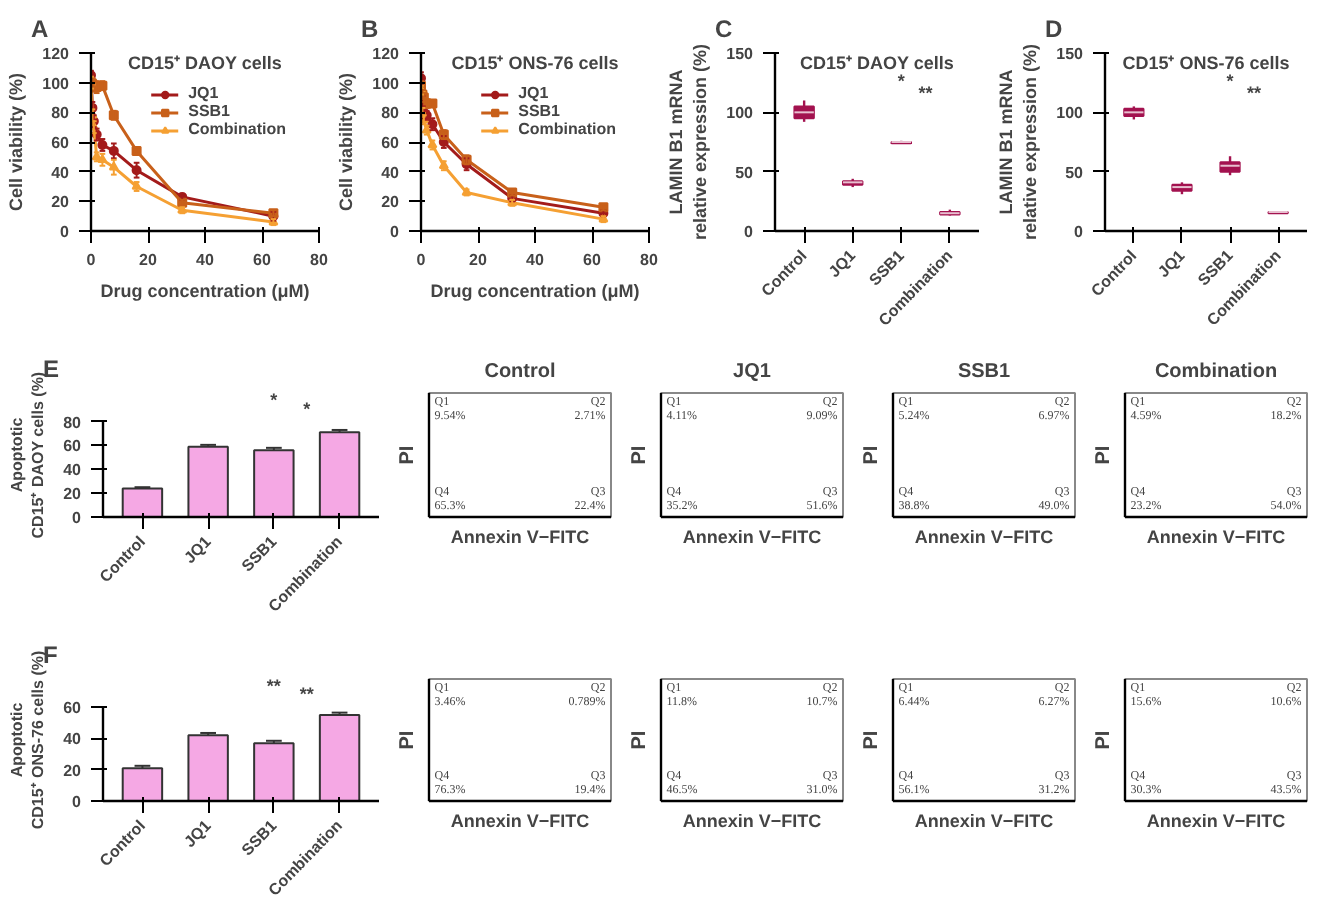  What do you see at coordinates (724, 29) in the screenshot?
I see `text: C` at bounding box center [724, 29].